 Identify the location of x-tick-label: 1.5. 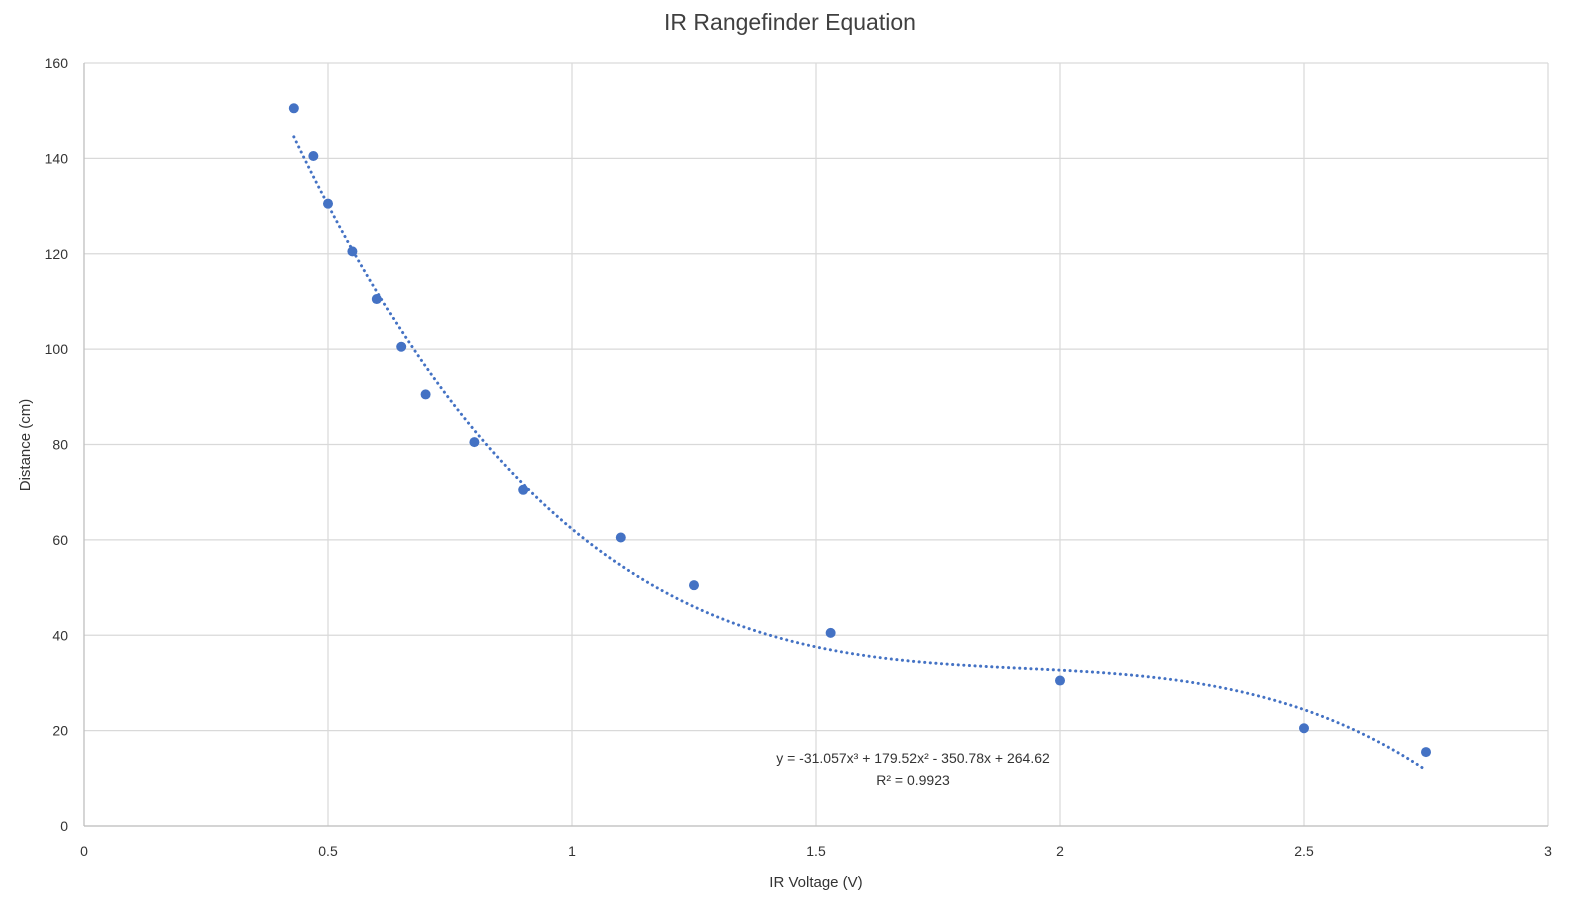
(816, 851).